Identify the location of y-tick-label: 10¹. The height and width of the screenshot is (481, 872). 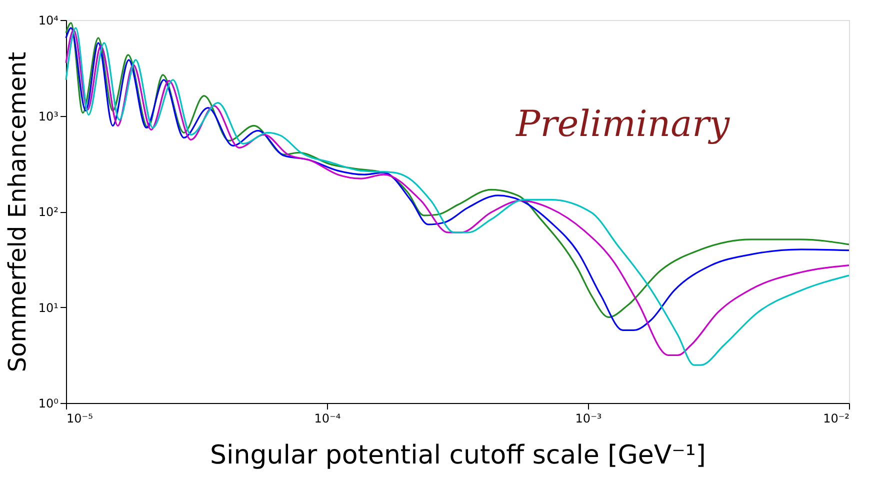
(48, 307).